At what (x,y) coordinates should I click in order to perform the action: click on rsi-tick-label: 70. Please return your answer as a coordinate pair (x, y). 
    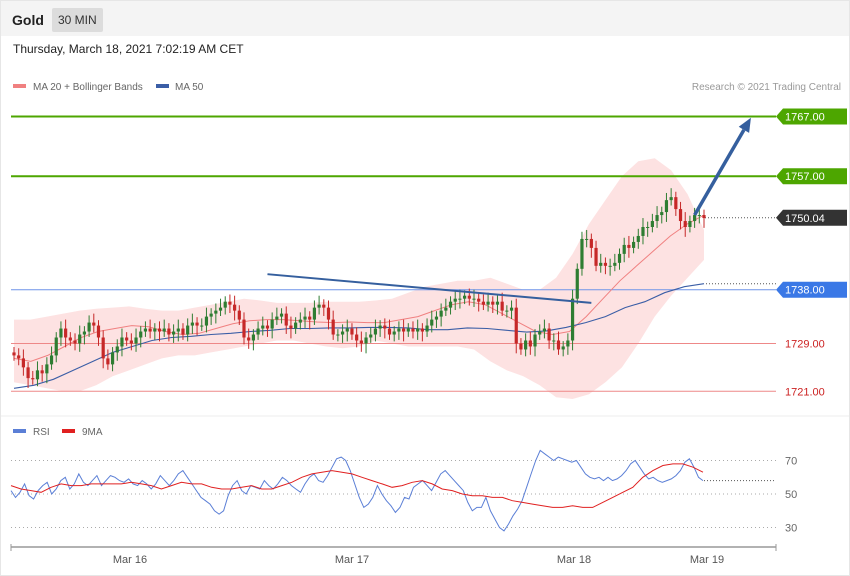
    Looking at the image, I should click on (791, 462).